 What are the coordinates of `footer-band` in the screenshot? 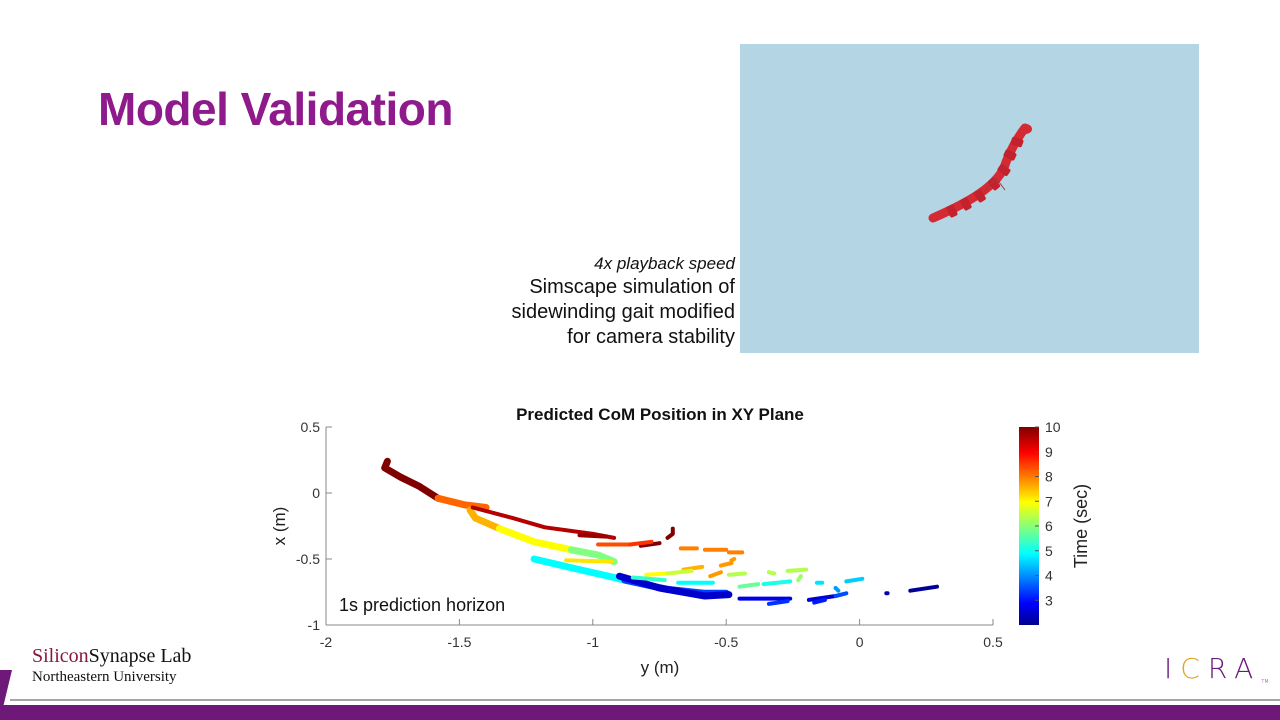 It's located at (640, 712).